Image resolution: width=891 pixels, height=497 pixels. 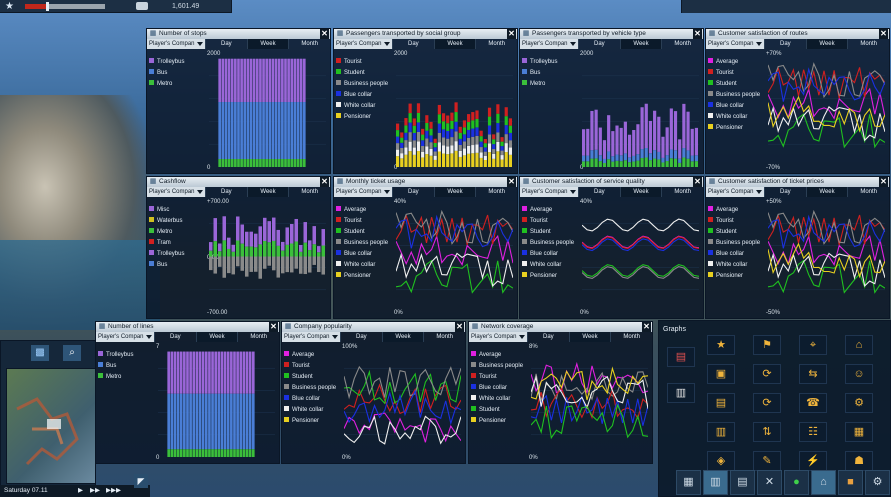 I want to click on minimap, so click(x=51, y=426).